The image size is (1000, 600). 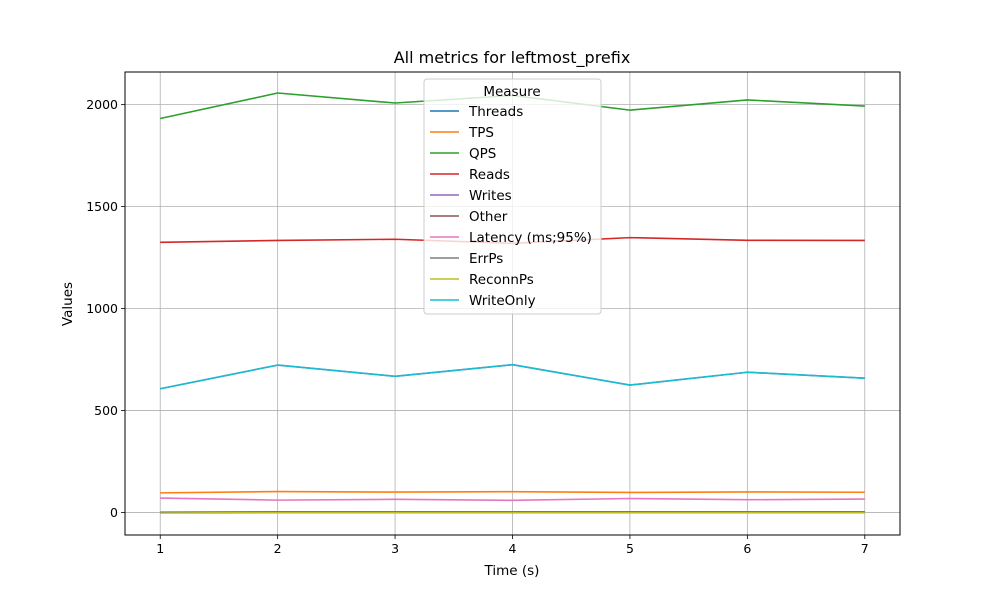 I want to click on x-tick-label: 6, so click(x=747, y=548).